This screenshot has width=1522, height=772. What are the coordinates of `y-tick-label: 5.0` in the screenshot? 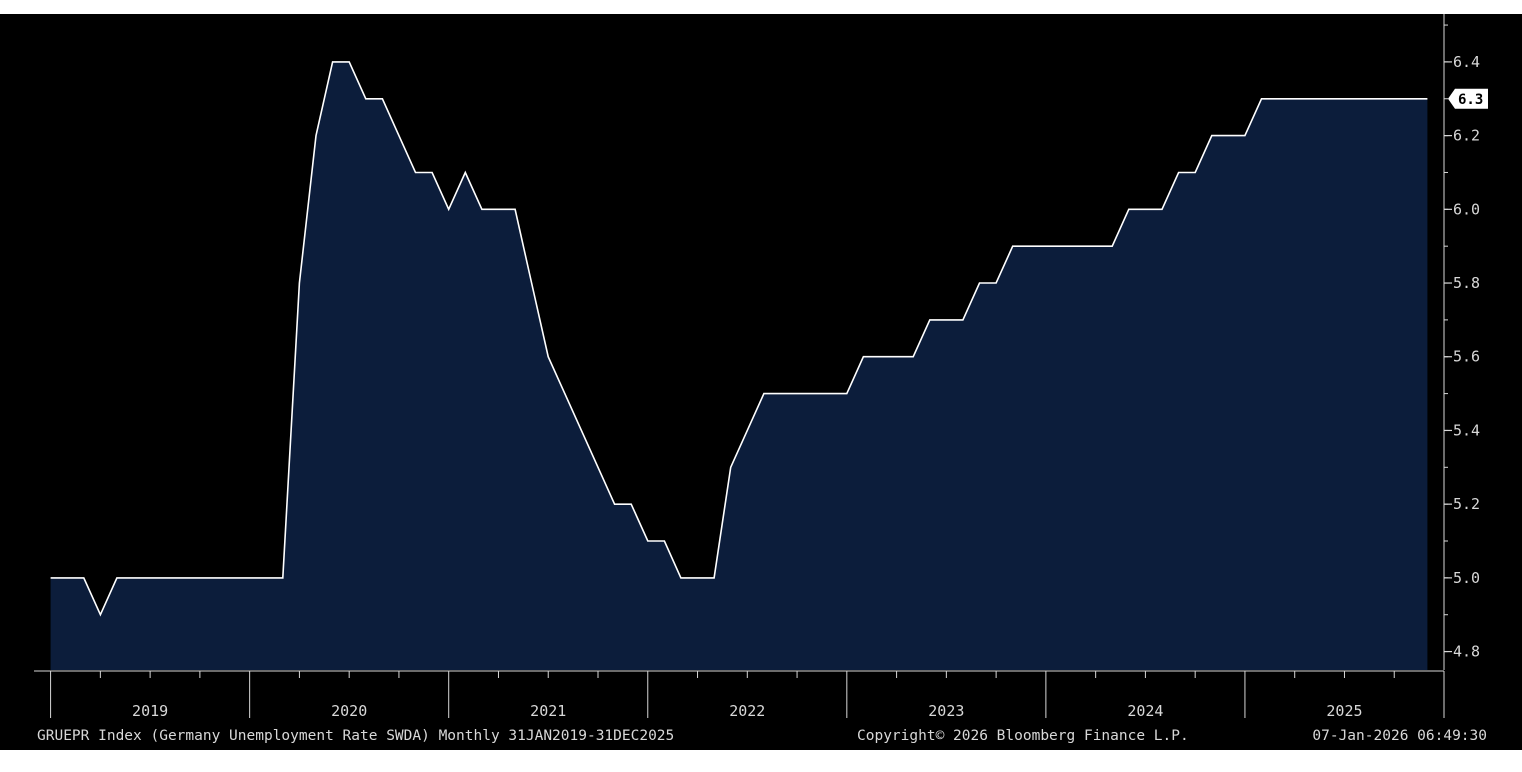 It's located at (1466, 578).